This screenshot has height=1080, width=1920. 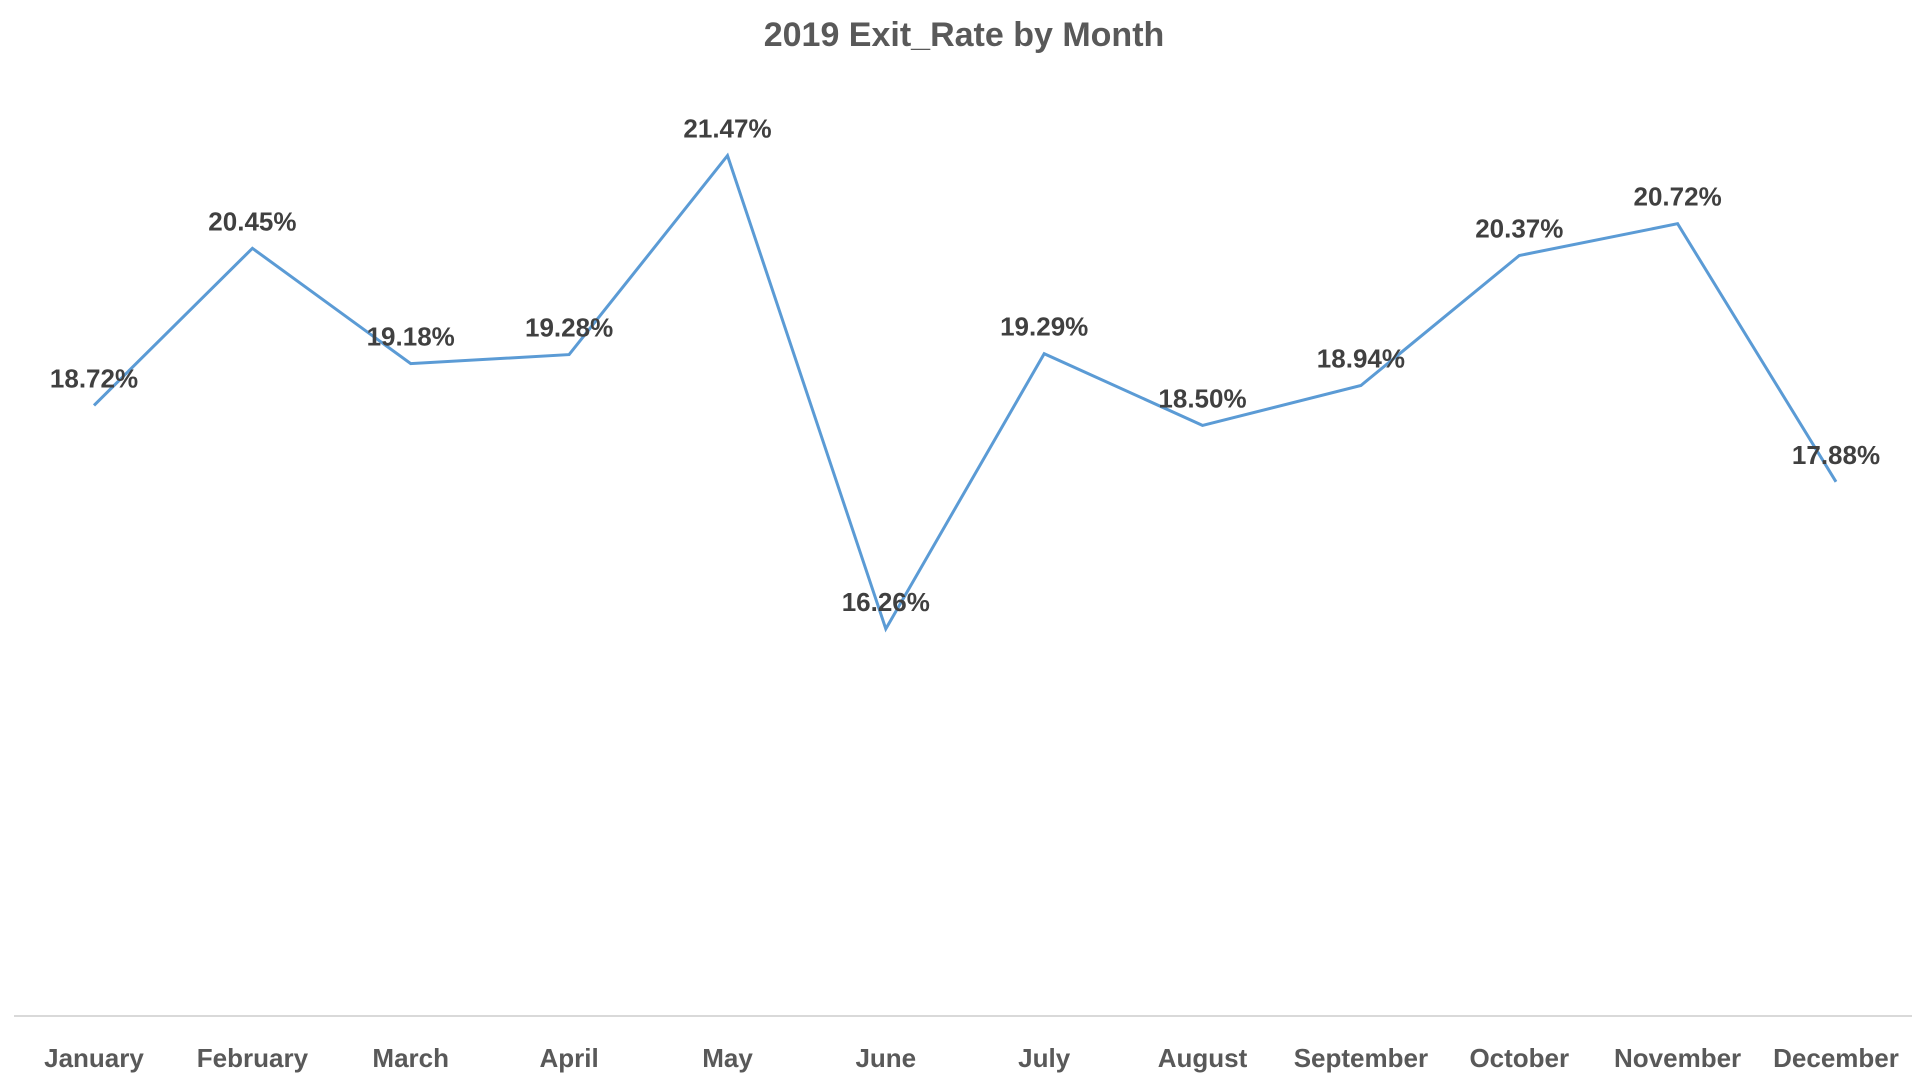 What do you see at coordinates (1361, 359) in the screenshot?
I see `data-label: 18.94%` at bounding box center [1361, 359].